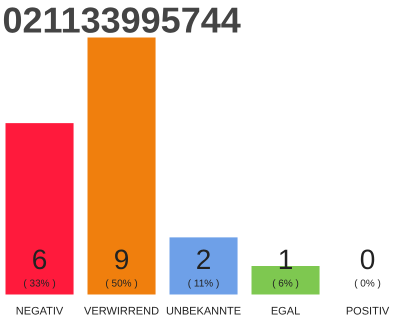 This screenshot has width=410, height=320. What do you see at coordinates (122, 259) in the screenshot?
I see `data-label: 9` at bounding box center [122, 259].